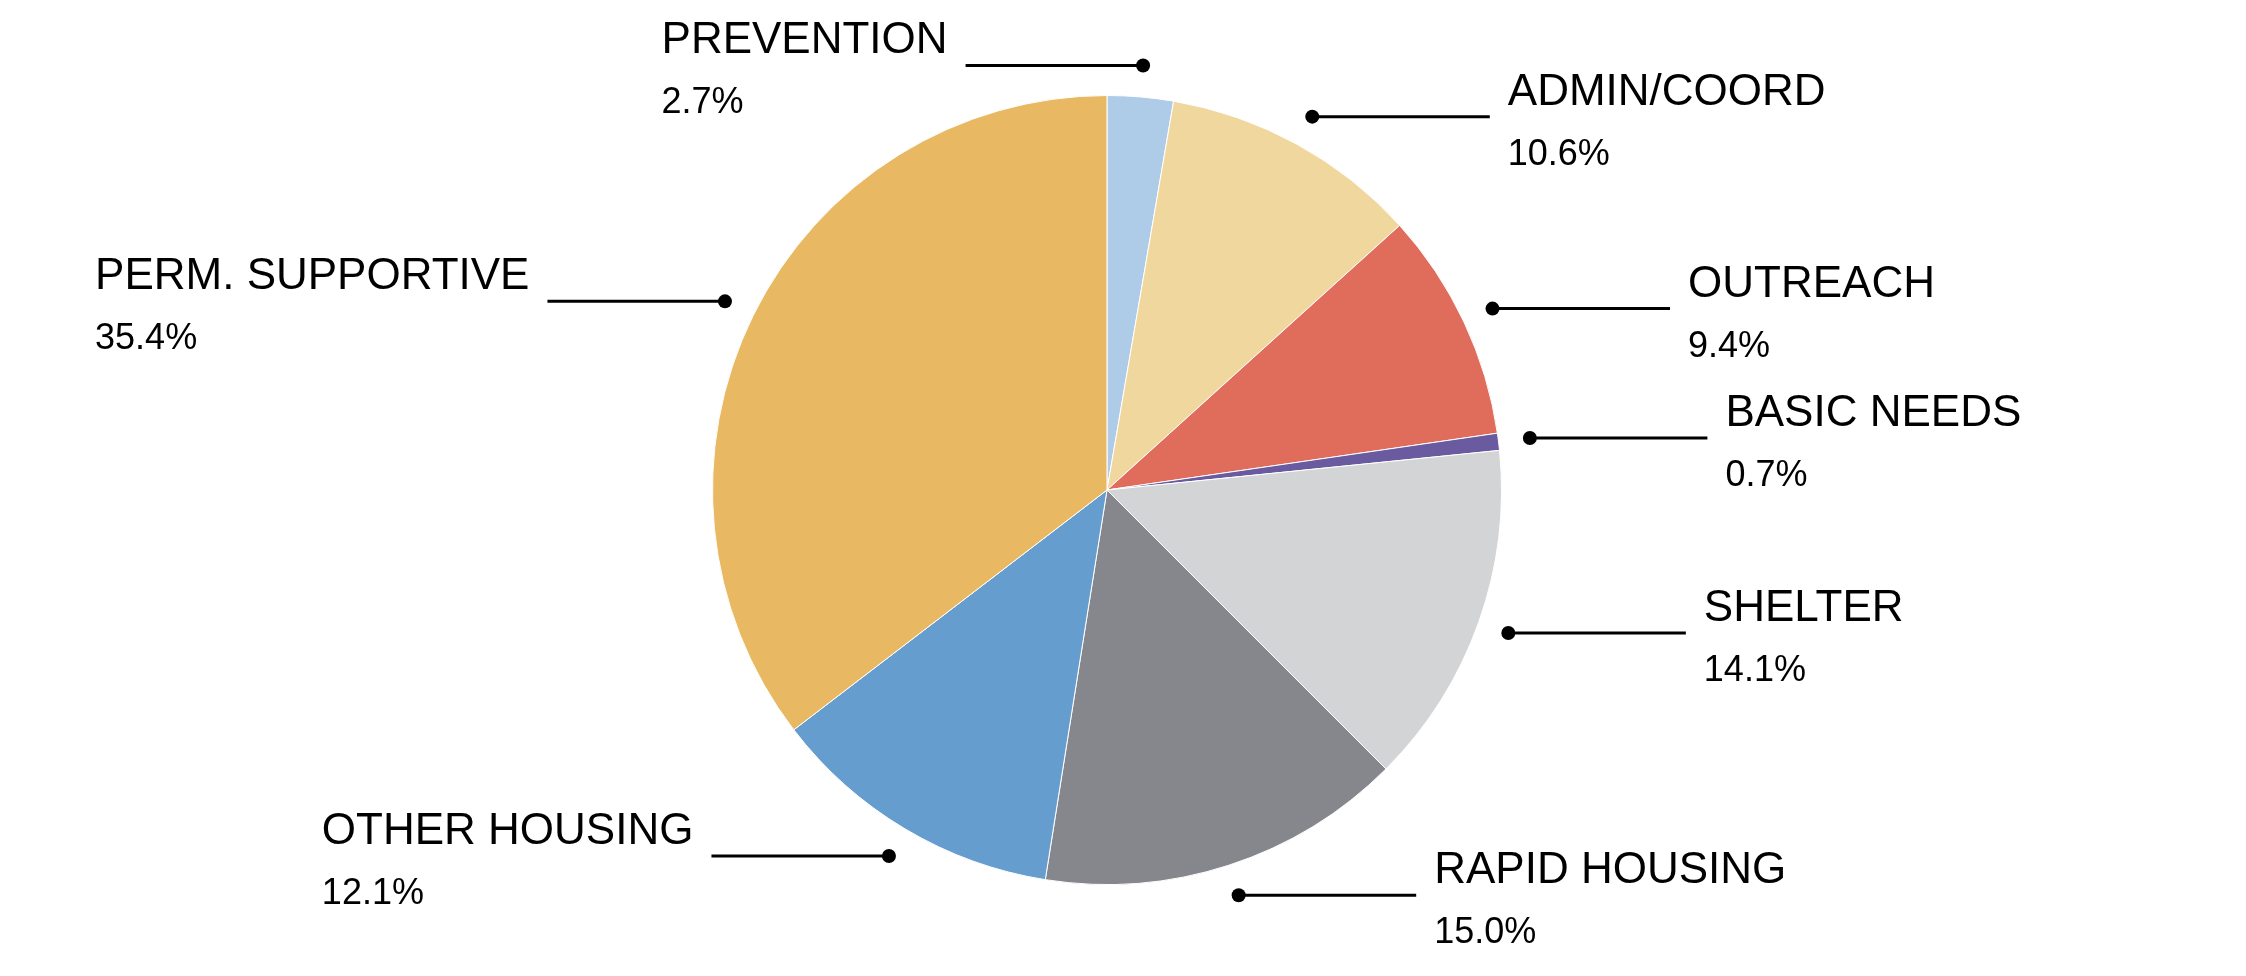 This screenshot has height=976, width=2246. What do you see at coordinates (1811, 281) in the screenshot?
I see `slice-label: OUTREACH` at bounding box center [1811, 281].